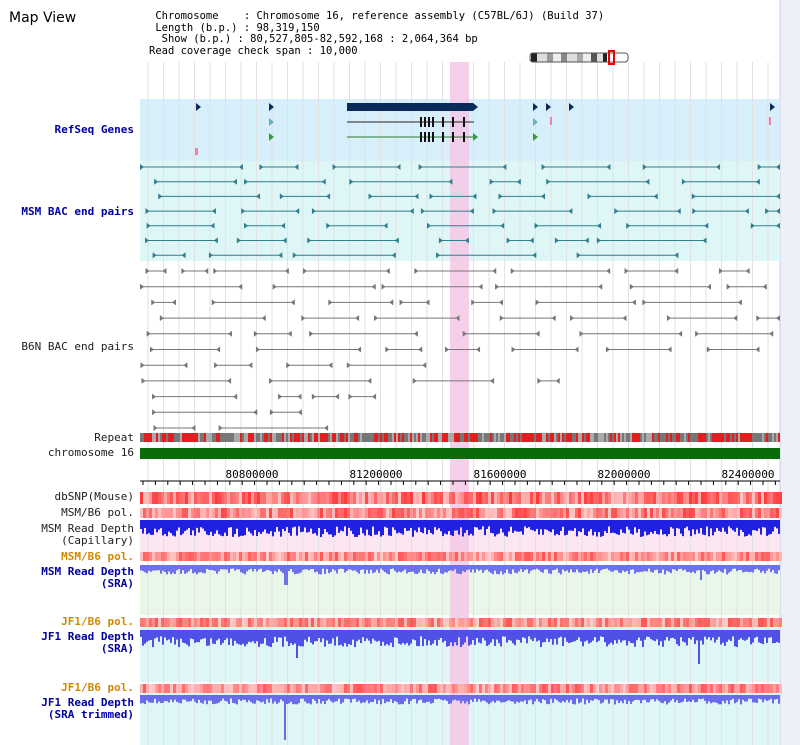 This screenshot has height=745, width=800. Describe the element at coordinates (94, 129) in the screenshot. I see `track-label-refseq: RefSeq Genes` at that location.